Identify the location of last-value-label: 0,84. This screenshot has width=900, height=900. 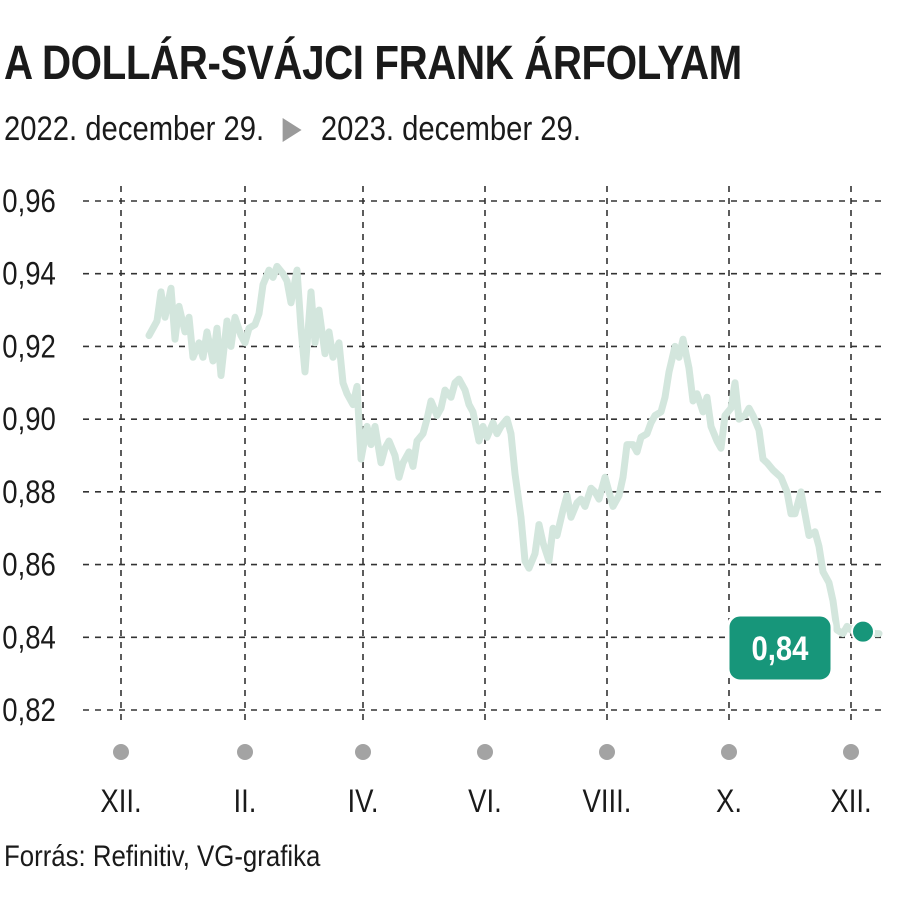
(780, 648).